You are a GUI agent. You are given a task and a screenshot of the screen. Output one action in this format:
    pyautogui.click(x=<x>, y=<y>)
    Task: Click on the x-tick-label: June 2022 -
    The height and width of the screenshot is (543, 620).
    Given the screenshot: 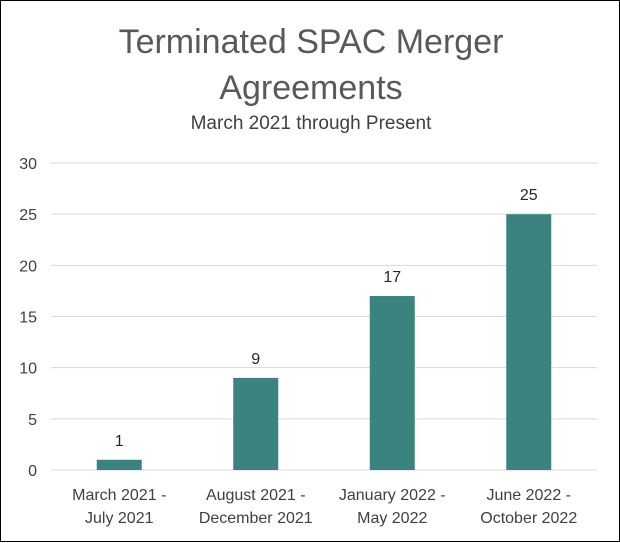 What is the action you would take?
    pyautogui.click(x=528, y=495)
    